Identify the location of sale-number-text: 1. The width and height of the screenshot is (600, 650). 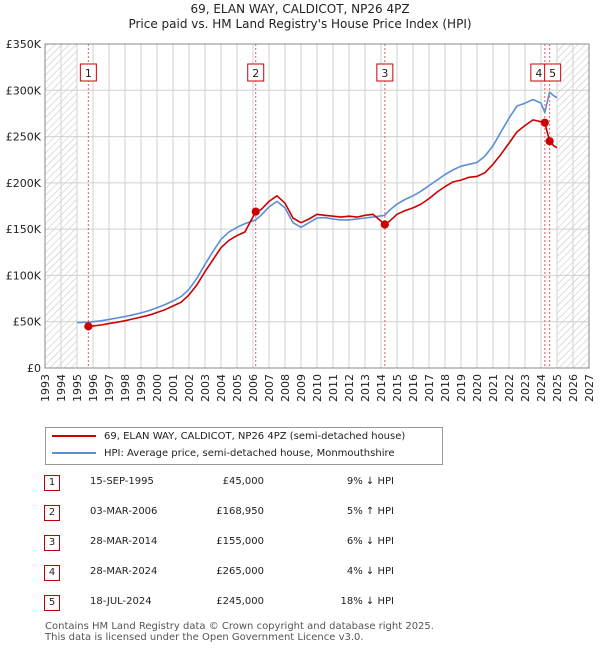
(88, 73).